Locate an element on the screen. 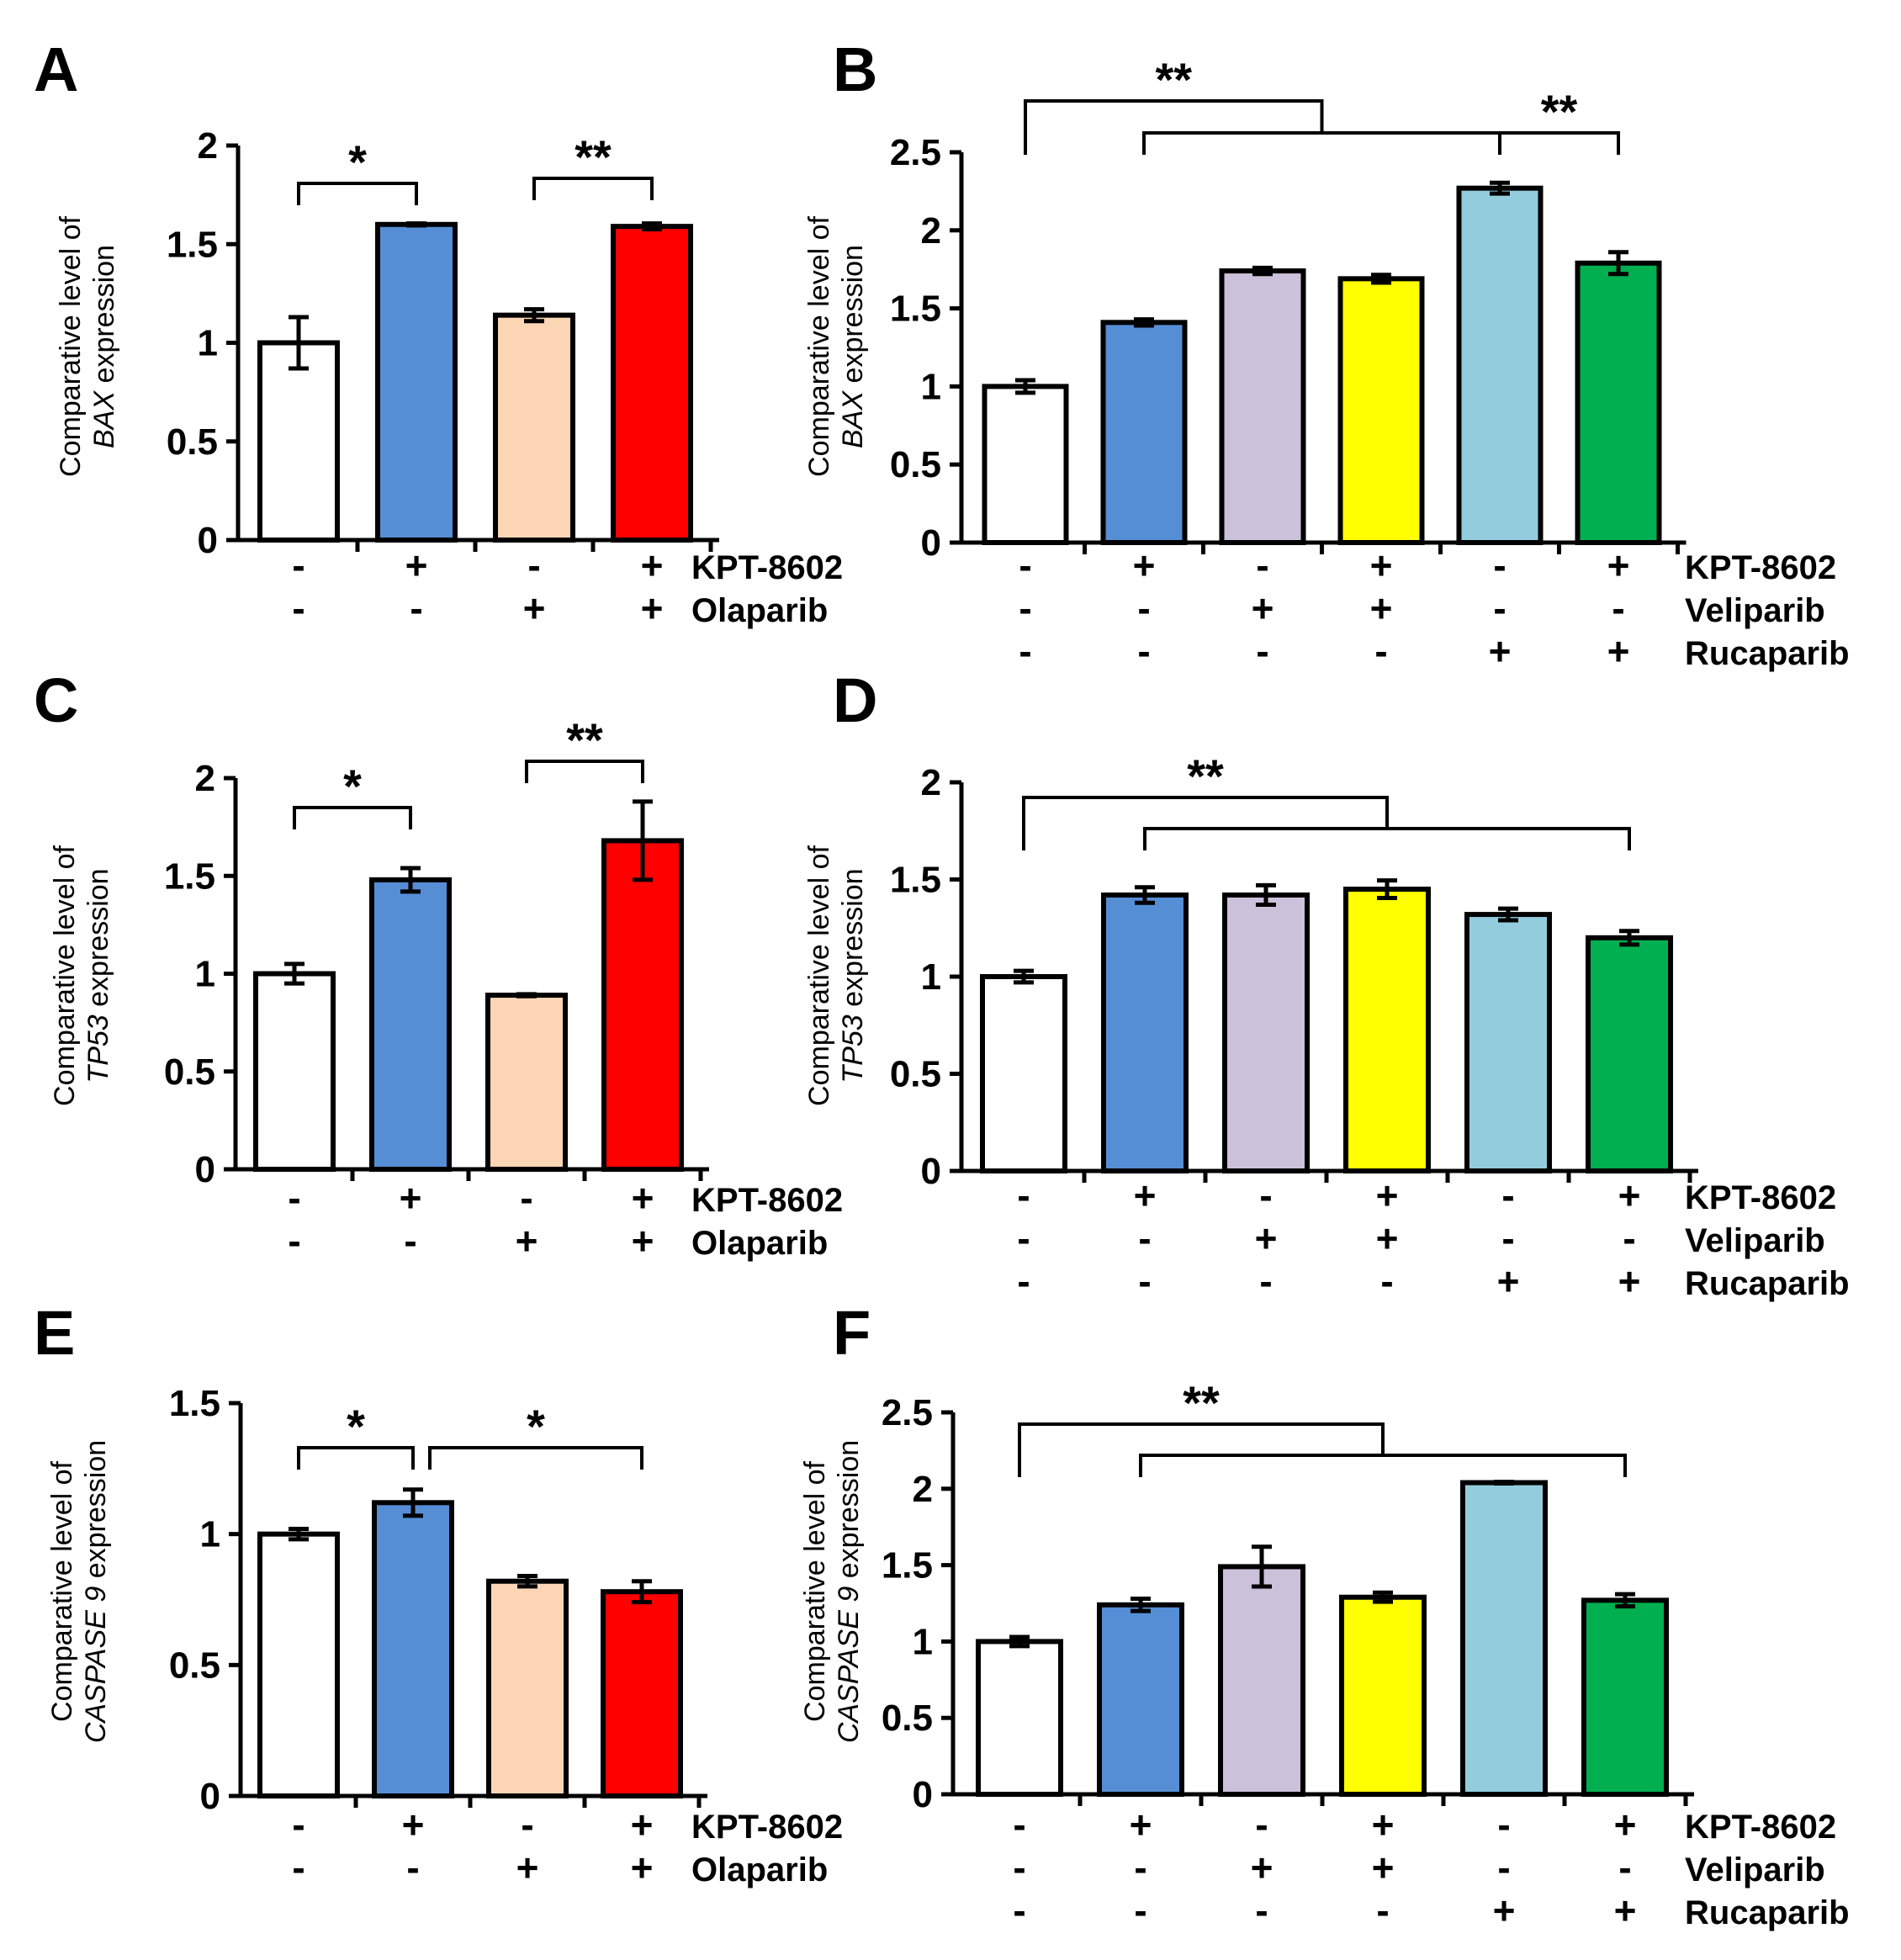  y-axis-label: Comparative level ofTP53 expression is located at coordinates (81, 975).